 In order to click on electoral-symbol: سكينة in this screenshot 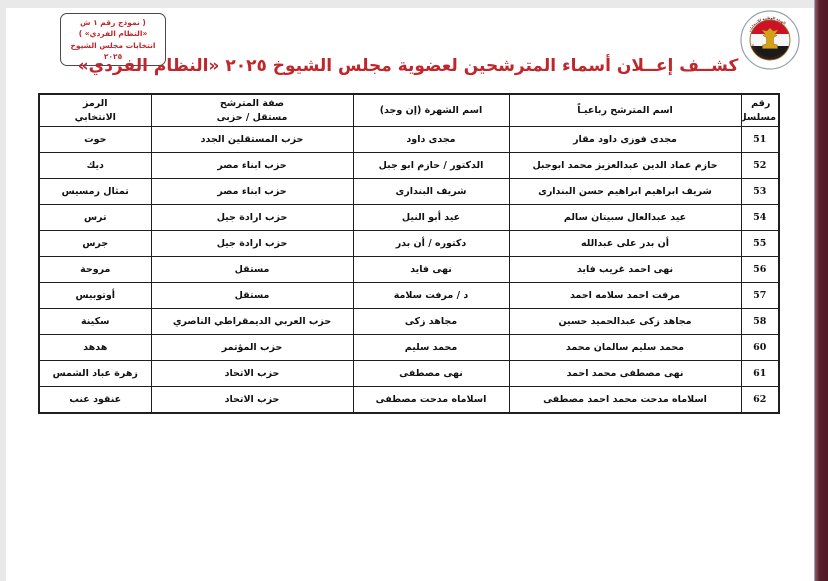, I will do `click(95, 321)`.